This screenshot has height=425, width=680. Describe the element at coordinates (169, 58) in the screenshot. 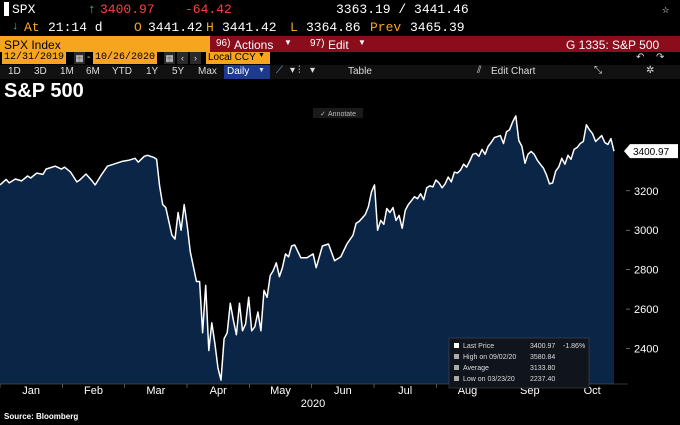

I see `end-calendar-icon: ▦` at that location.